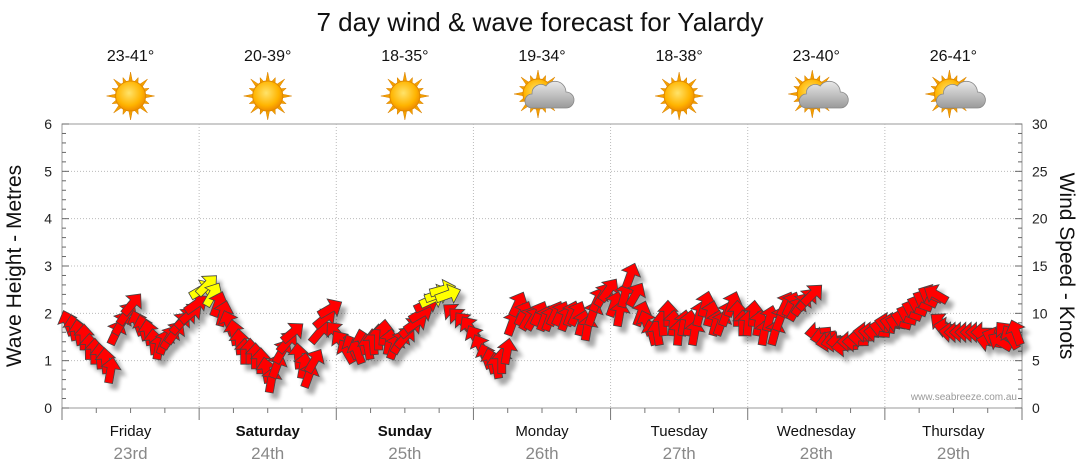  What do you see at coordinates (131, 453) in the screenshot?
I see `date-label: 23rd` at bounding box center [131, 453].